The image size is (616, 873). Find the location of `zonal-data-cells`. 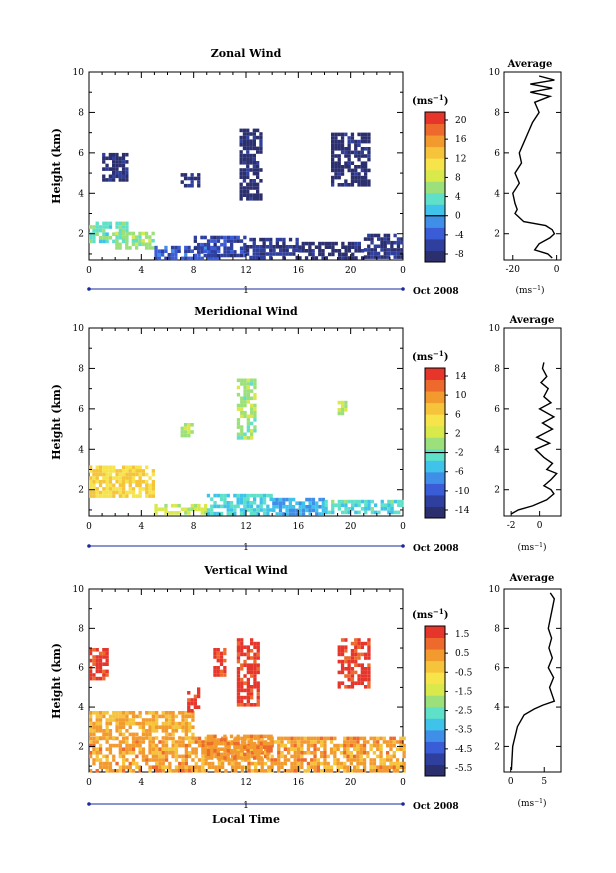

zonal-data-cells is located at coordinates (246, 194).